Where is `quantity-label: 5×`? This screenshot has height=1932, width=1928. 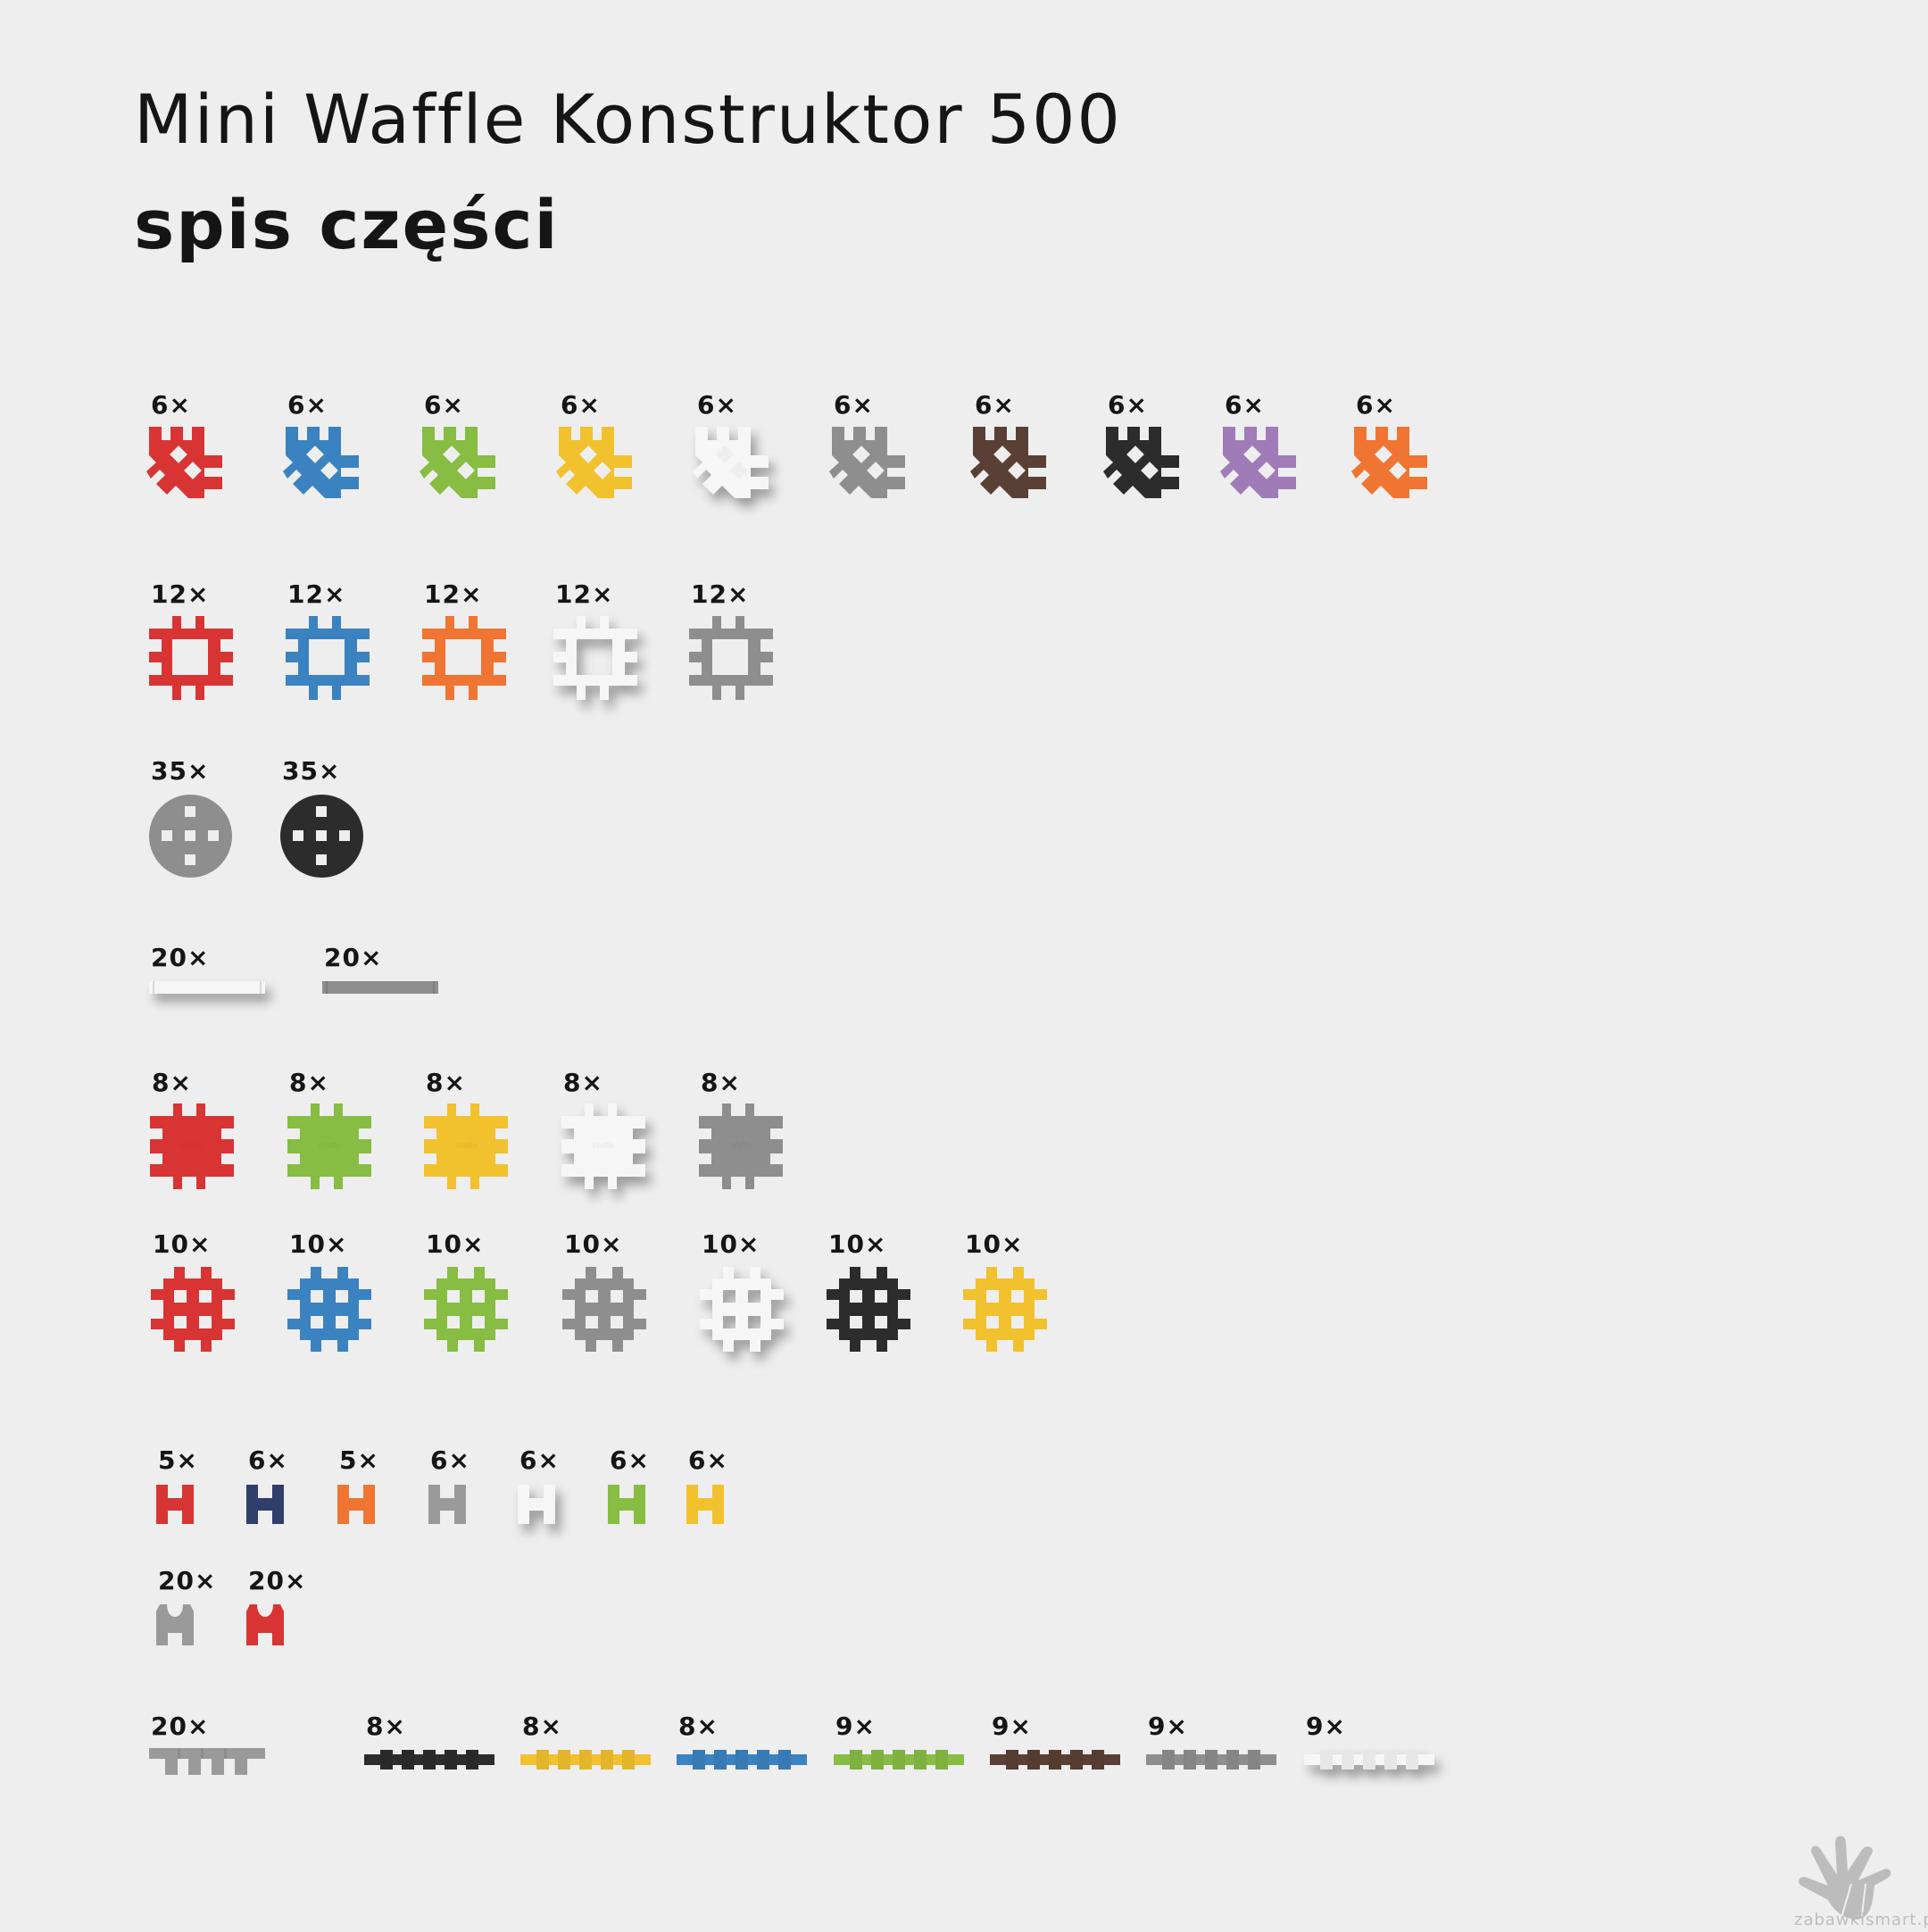
quantity-label: 5× is located at coordinates (359, 1460).